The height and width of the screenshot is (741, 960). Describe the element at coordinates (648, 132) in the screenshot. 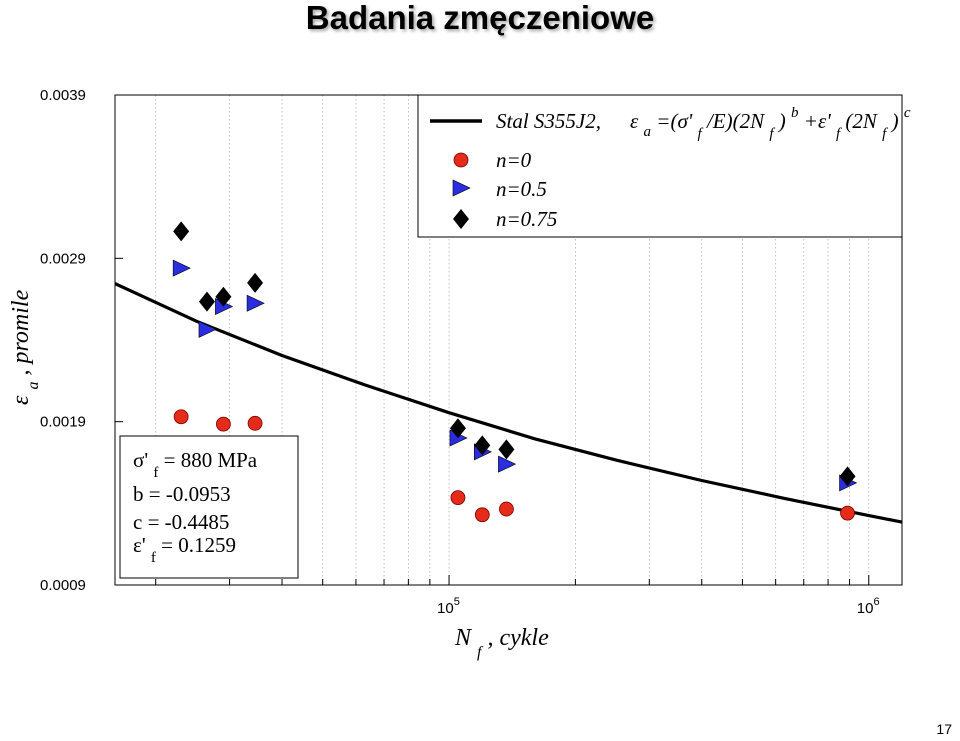

I see `legend-eq-a: a` at that location.